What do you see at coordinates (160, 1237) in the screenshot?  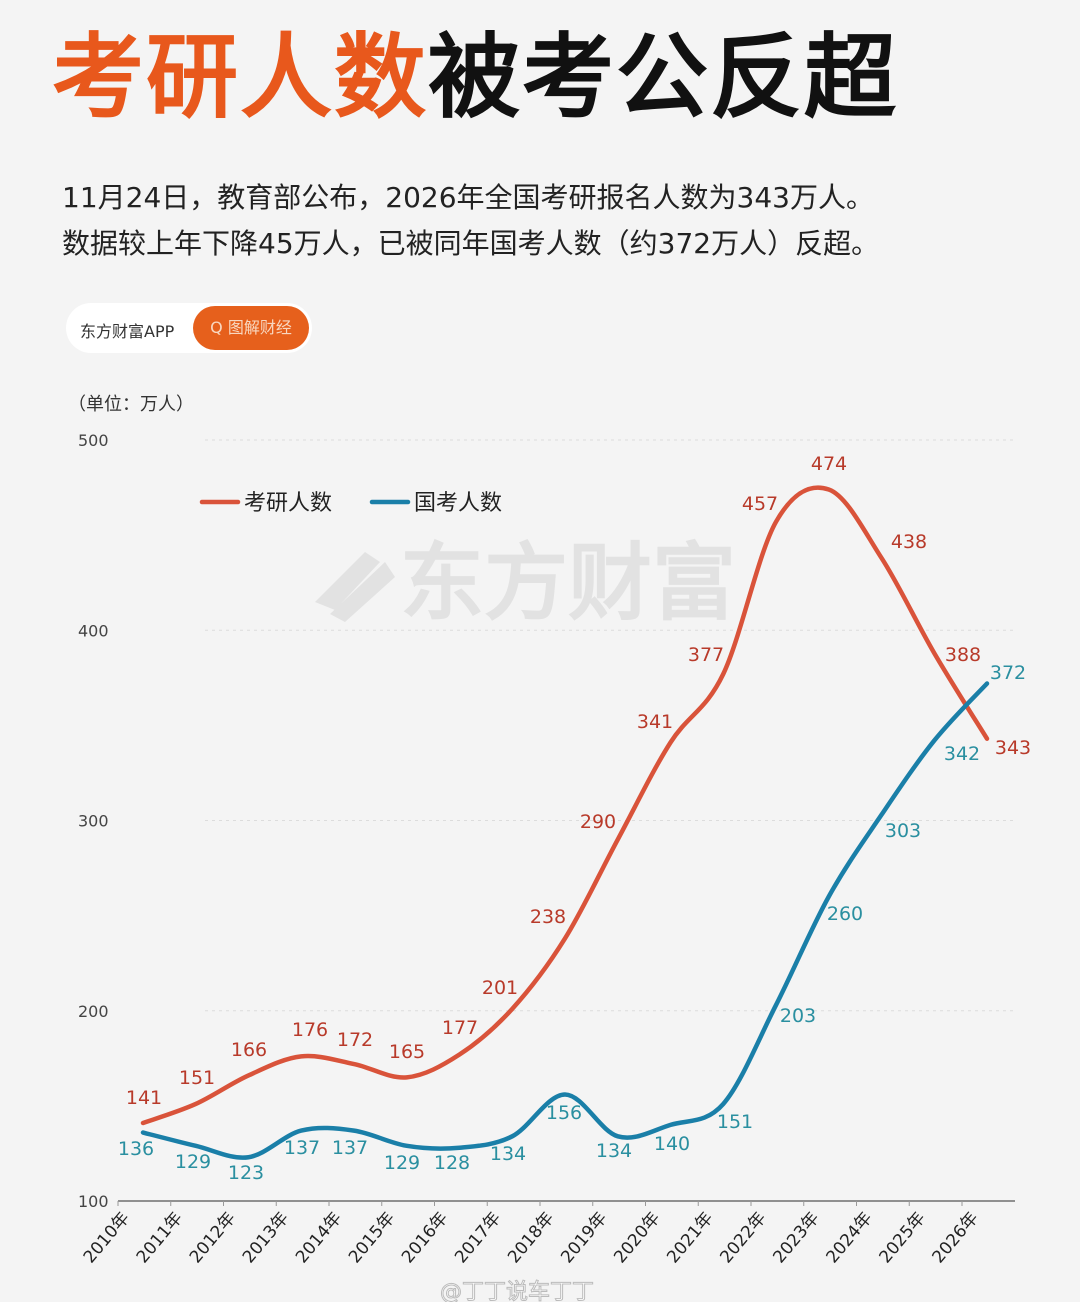 I see `x-tick-label: 2011年` at bounding box center [160, 1237].